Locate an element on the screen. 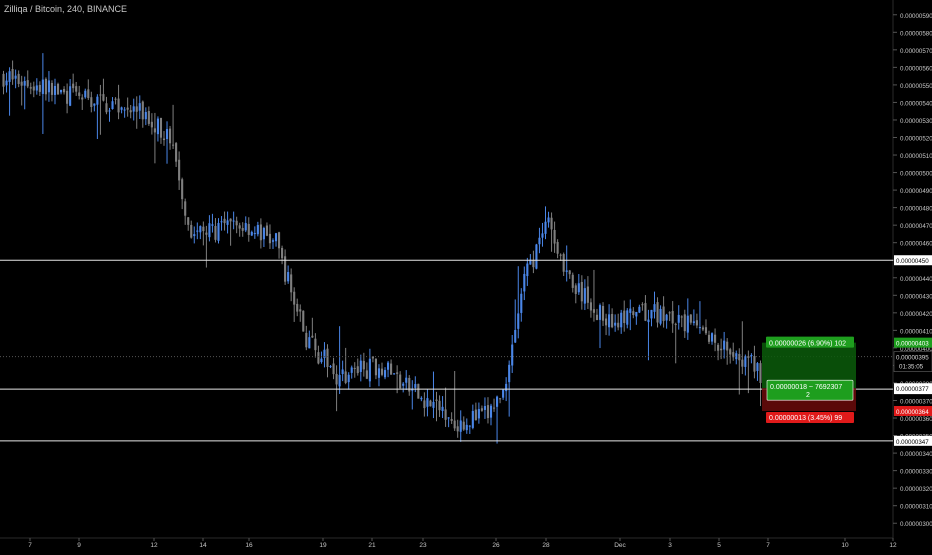 This screenshot has height=555, width=932. price-tick-label: 0.00000420 is located at coordinates (916, 314).